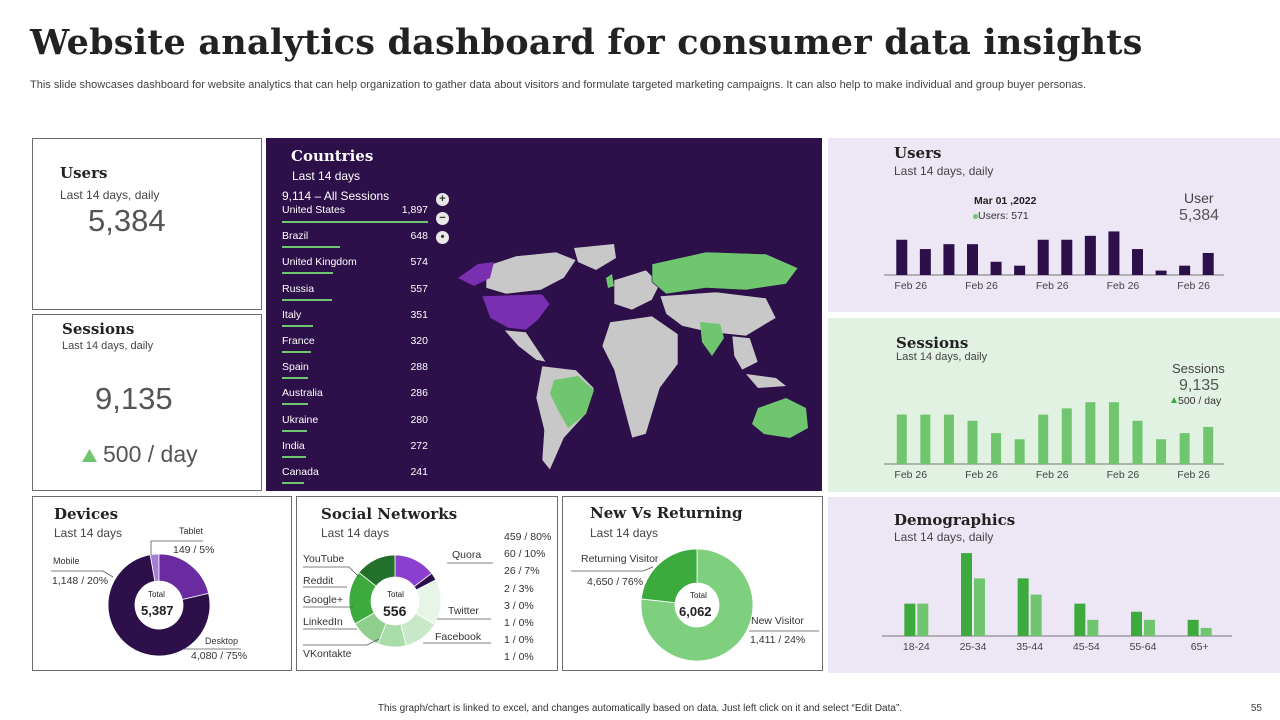 Image resolution: width=1280 pixels, height=720 pixels. I want to click on social-sub: Last 14 days, so click(355, 533).